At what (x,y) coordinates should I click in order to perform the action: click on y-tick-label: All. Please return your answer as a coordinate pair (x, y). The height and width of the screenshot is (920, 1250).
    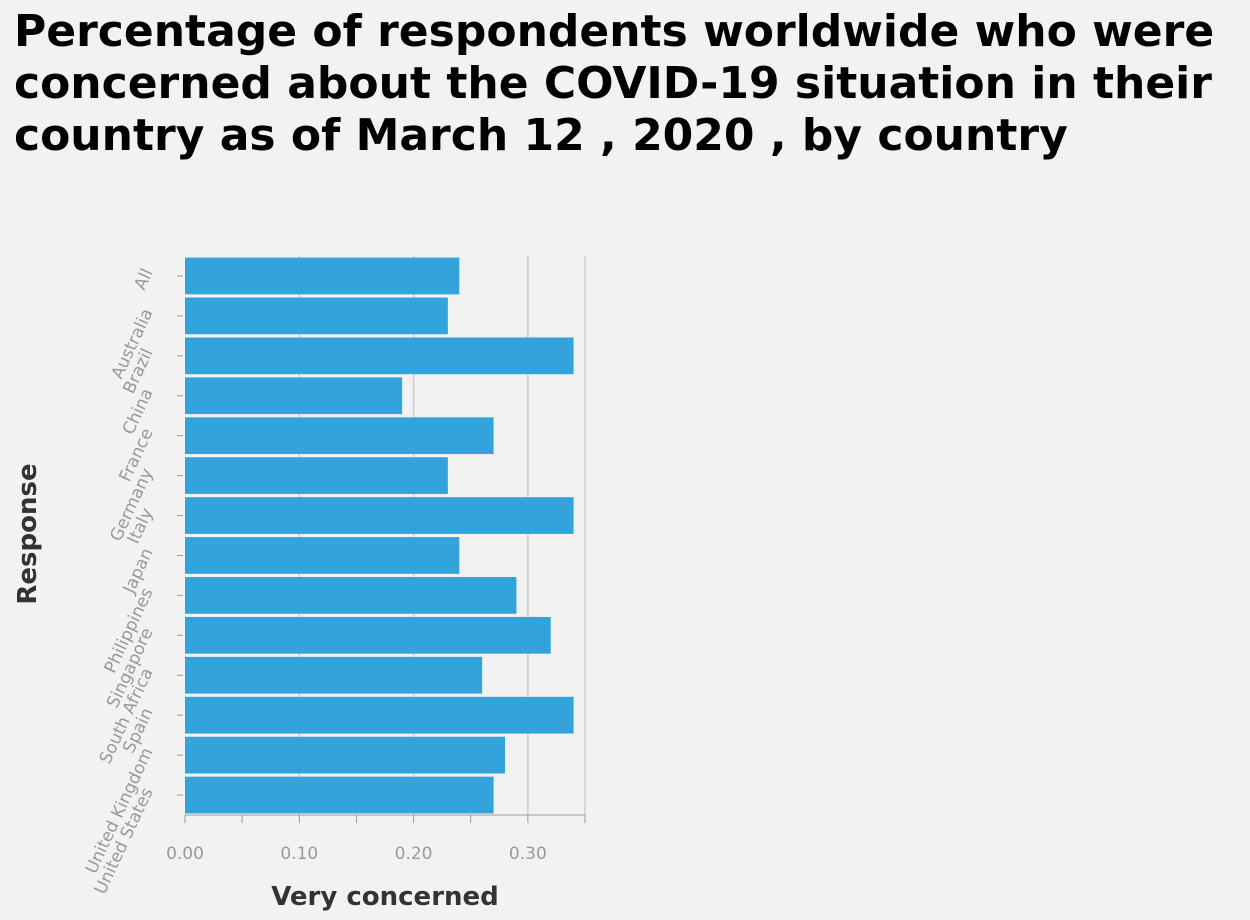
    Looking at the image, I should click on (143, 280).